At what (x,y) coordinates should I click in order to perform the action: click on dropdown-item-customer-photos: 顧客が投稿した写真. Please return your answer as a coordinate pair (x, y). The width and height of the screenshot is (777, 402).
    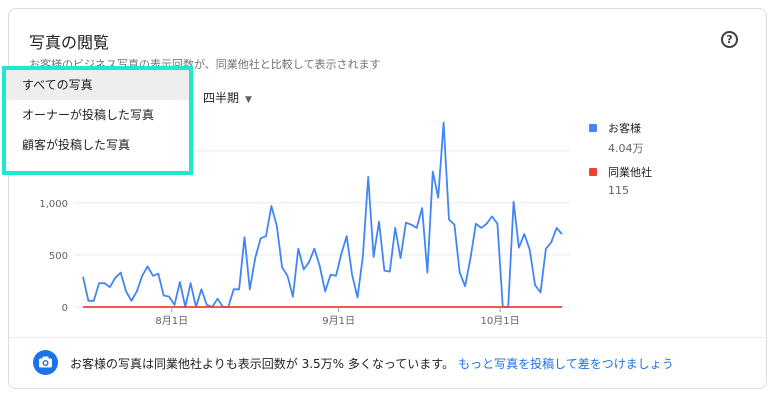
    Looking at the image, I should click on (76, 145).